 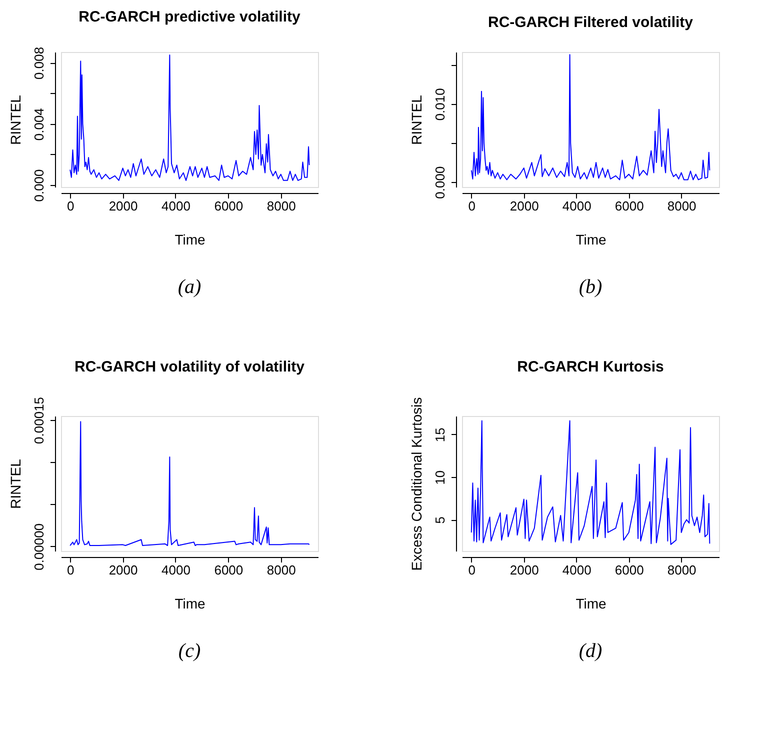 I want to click on chart-title: RC-GARCH Filtered volatility, so click(x=591, y=22).